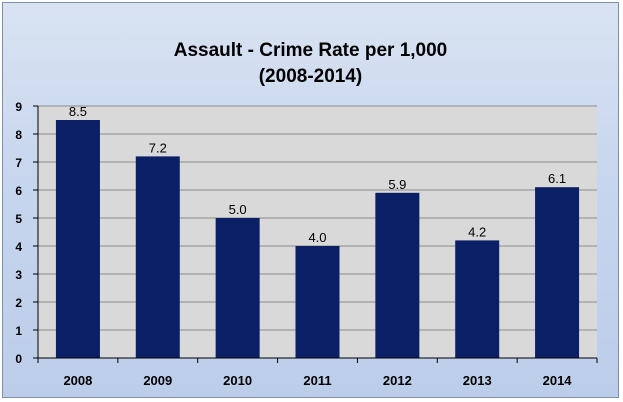 The image size is (623, 402). What do you see at coordinates (18, 275) in the screenshot?
I see `y-tick-label: 3` at bounding box center [18, 275].